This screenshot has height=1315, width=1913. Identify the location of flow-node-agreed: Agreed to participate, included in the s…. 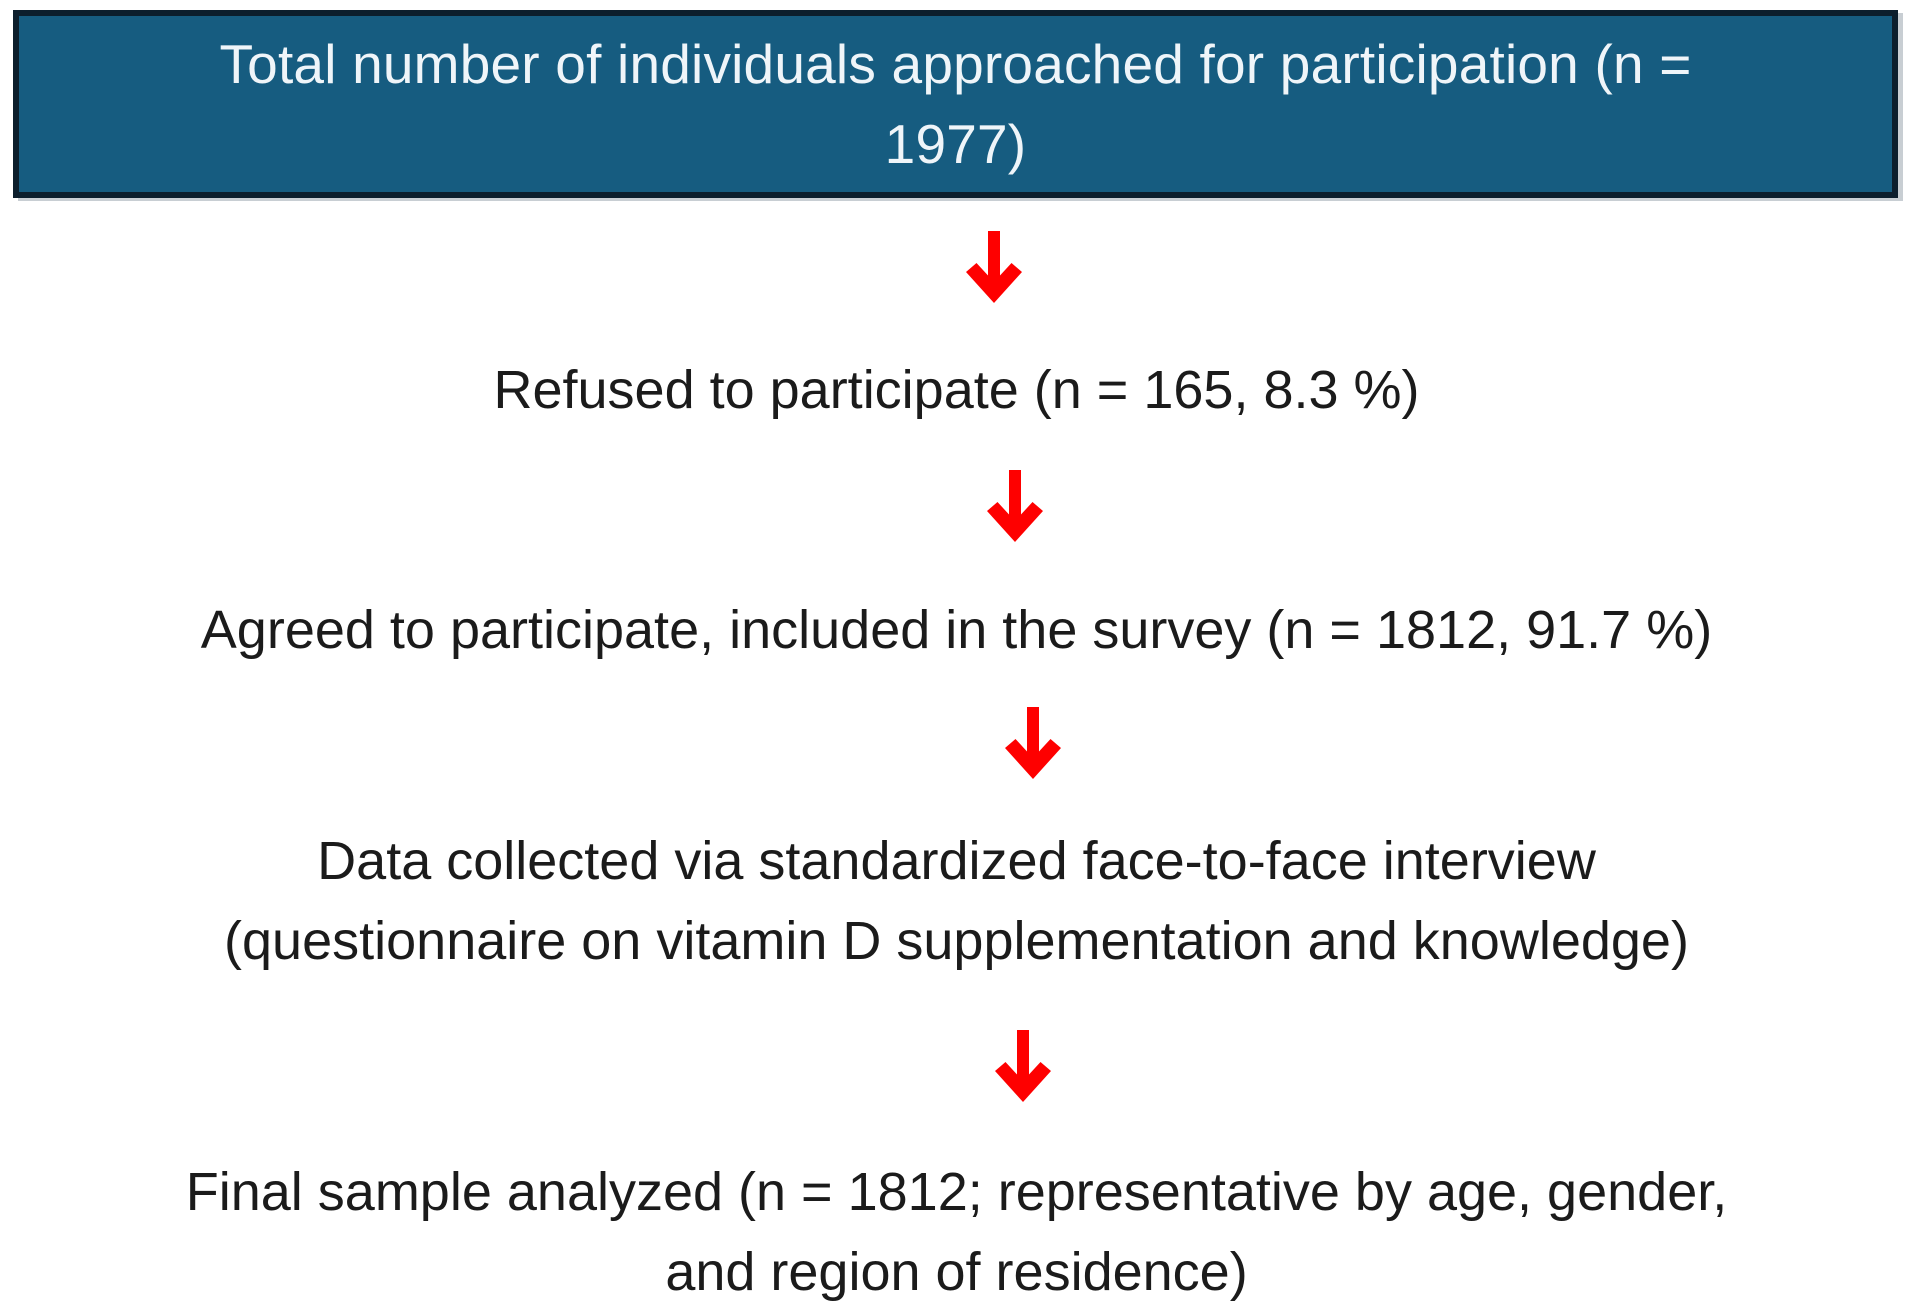
(956, 630).